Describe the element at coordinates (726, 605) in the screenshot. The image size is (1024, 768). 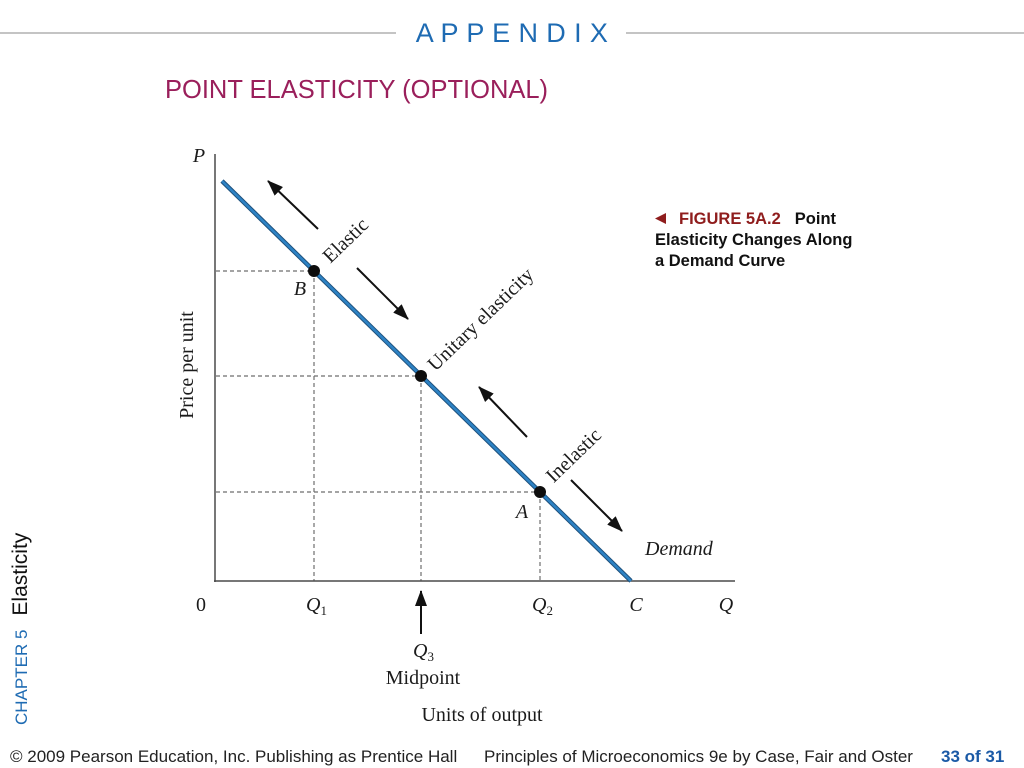
I see `quantity-axis-symbol: Q` at that location.